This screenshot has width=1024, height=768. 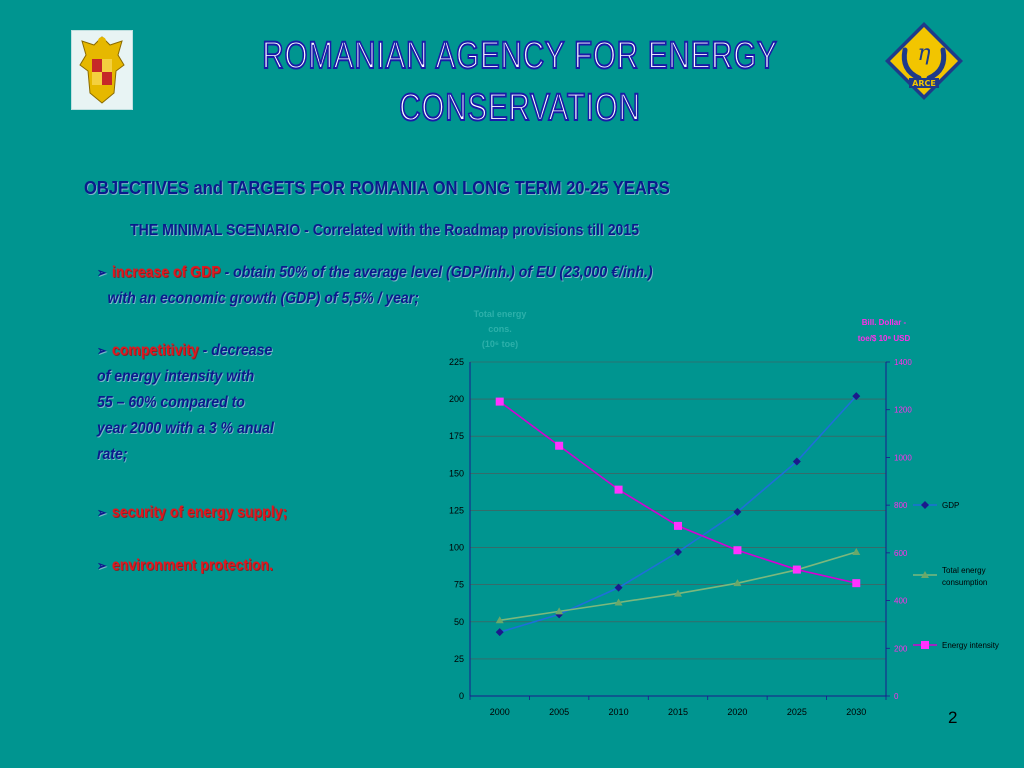 I want to click on security-text: security of energy supply;, so click(x=199, y=512).